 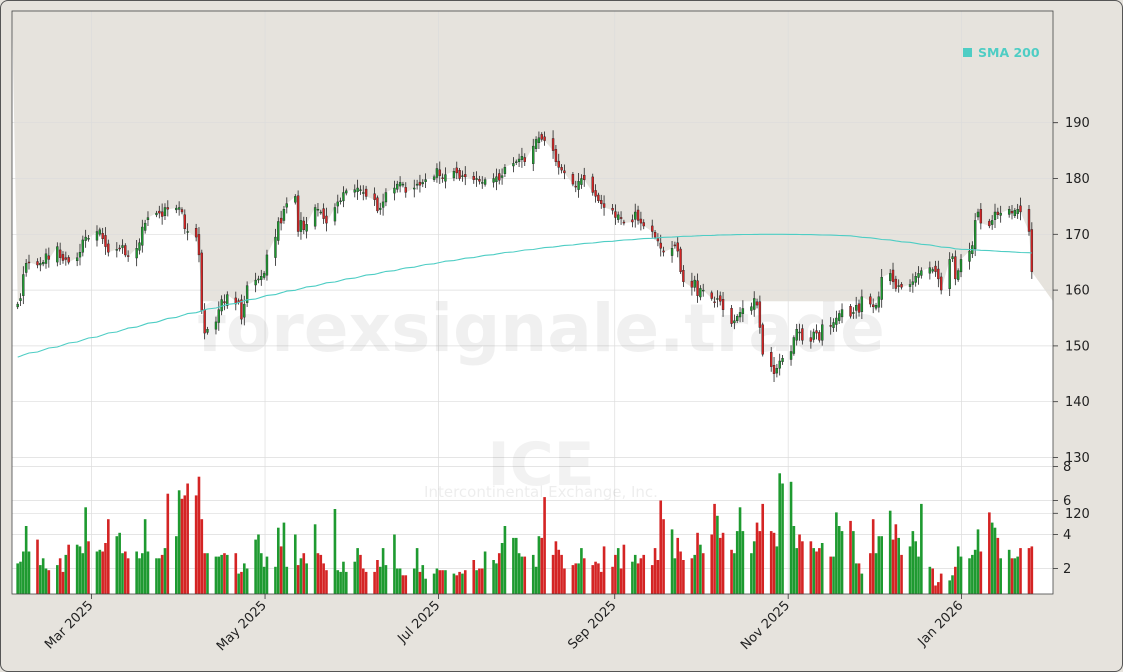 I want to click on volume-axis: 8 6 4 2, so click(x=1062, y=518).